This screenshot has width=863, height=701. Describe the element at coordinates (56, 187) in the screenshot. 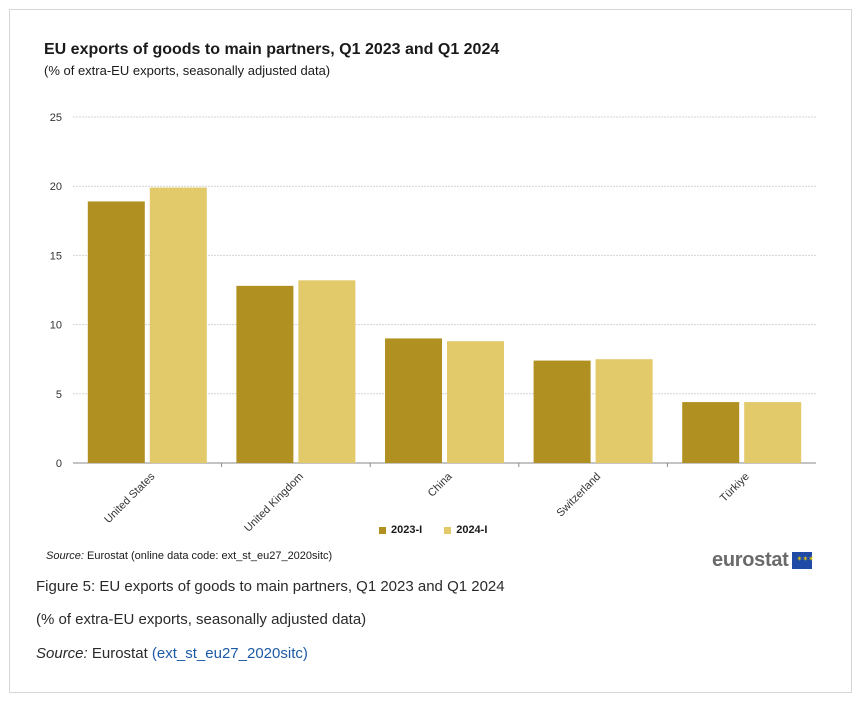

I see `y-tick-label: 20` at that location.